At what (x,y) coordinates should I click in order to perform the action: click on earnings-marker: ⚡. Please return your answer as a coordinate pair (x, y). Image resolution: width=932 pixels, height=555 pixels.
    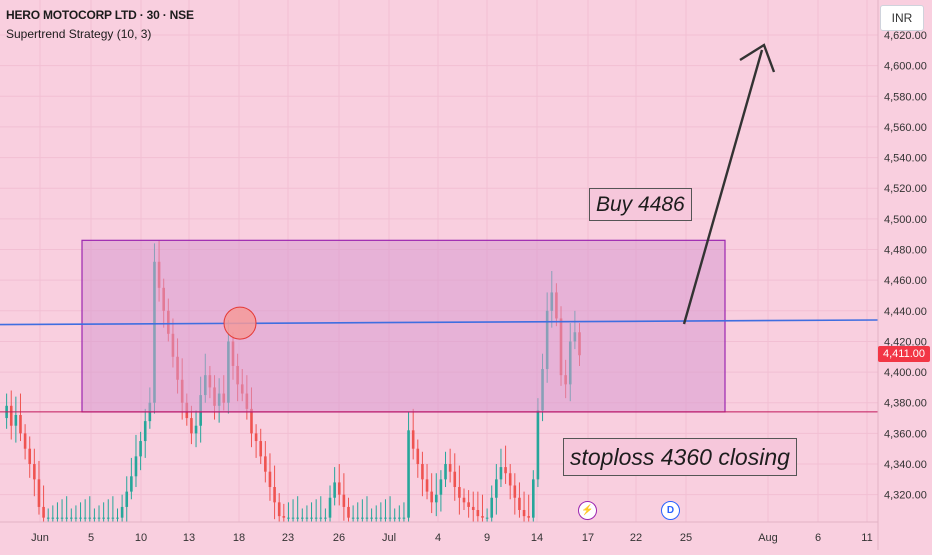
    Looking at the image, I should click on (587, 510).